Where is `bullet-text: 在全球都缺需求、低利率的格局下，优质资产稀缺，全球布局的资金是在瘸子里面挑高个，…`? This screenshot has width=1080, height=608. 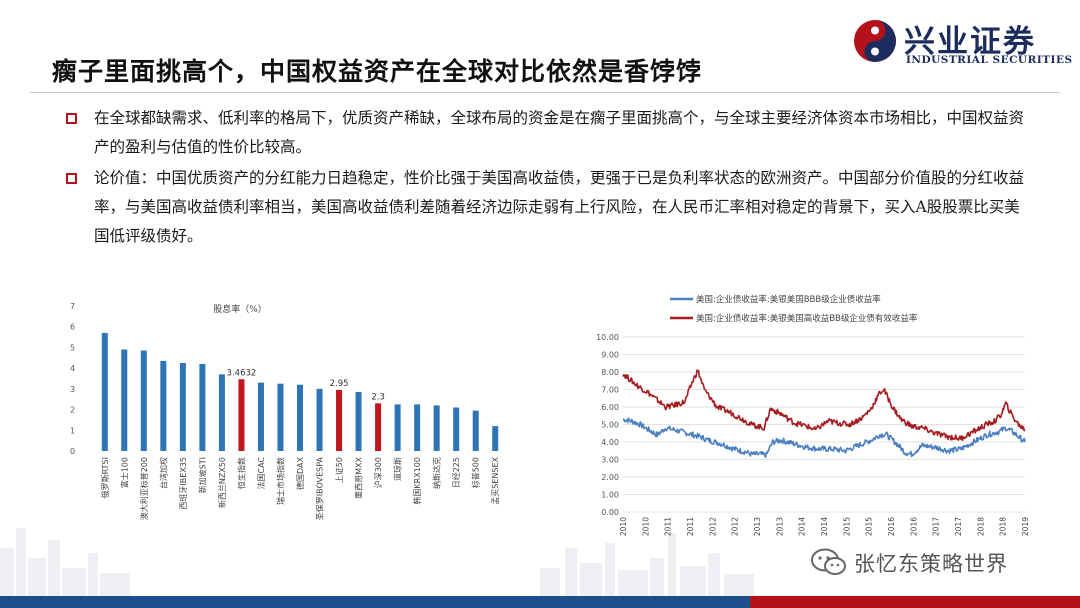
bullet-text: 在全球都缺需求、低利率的格局下，优质资产稀缺，全球布局的资金是在瘸子里面挑高个，… is located at coordinates (559, 132).